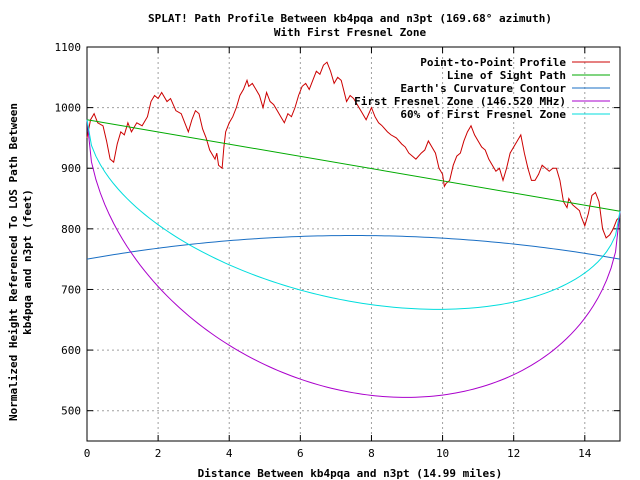 The width and height of the screenshot is (640, 480). I want to click on y-tick-label: 1100, so click(68, 47).